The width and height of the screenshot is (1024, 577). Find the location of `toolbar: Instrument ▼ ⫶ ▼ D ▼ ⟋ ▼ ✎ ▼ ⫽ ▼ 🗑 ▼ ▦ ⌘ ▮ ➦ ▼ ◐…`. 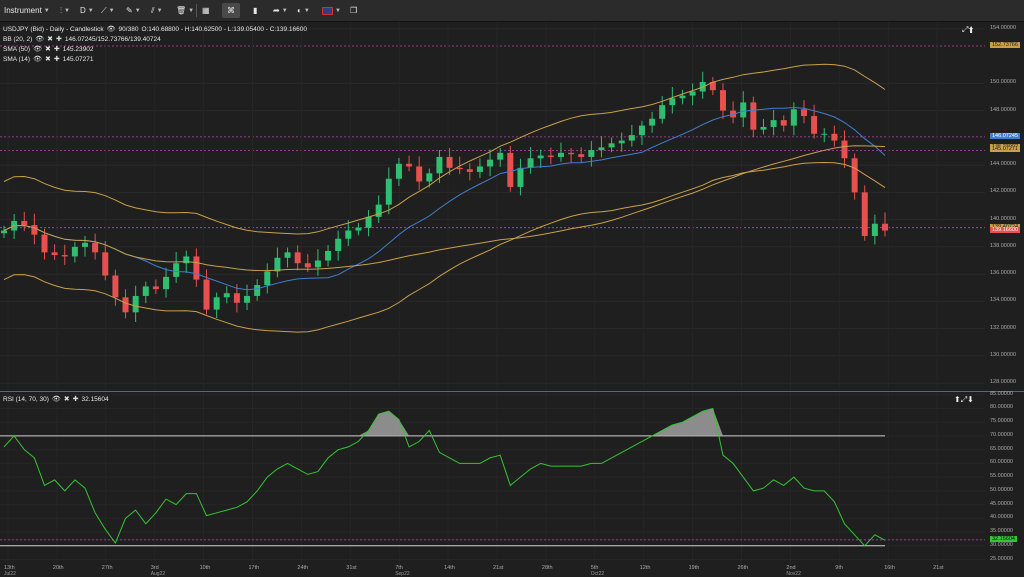

toolbar: Instrument ▼ ⫶ ▼ D ▼ ⟋ ▼ ✎ ▼ ⫽ ▼ 🗑 ▼ ▦ ⌘ ▮ ➦ ▼ ◐… is located at coordinates (512, 11).